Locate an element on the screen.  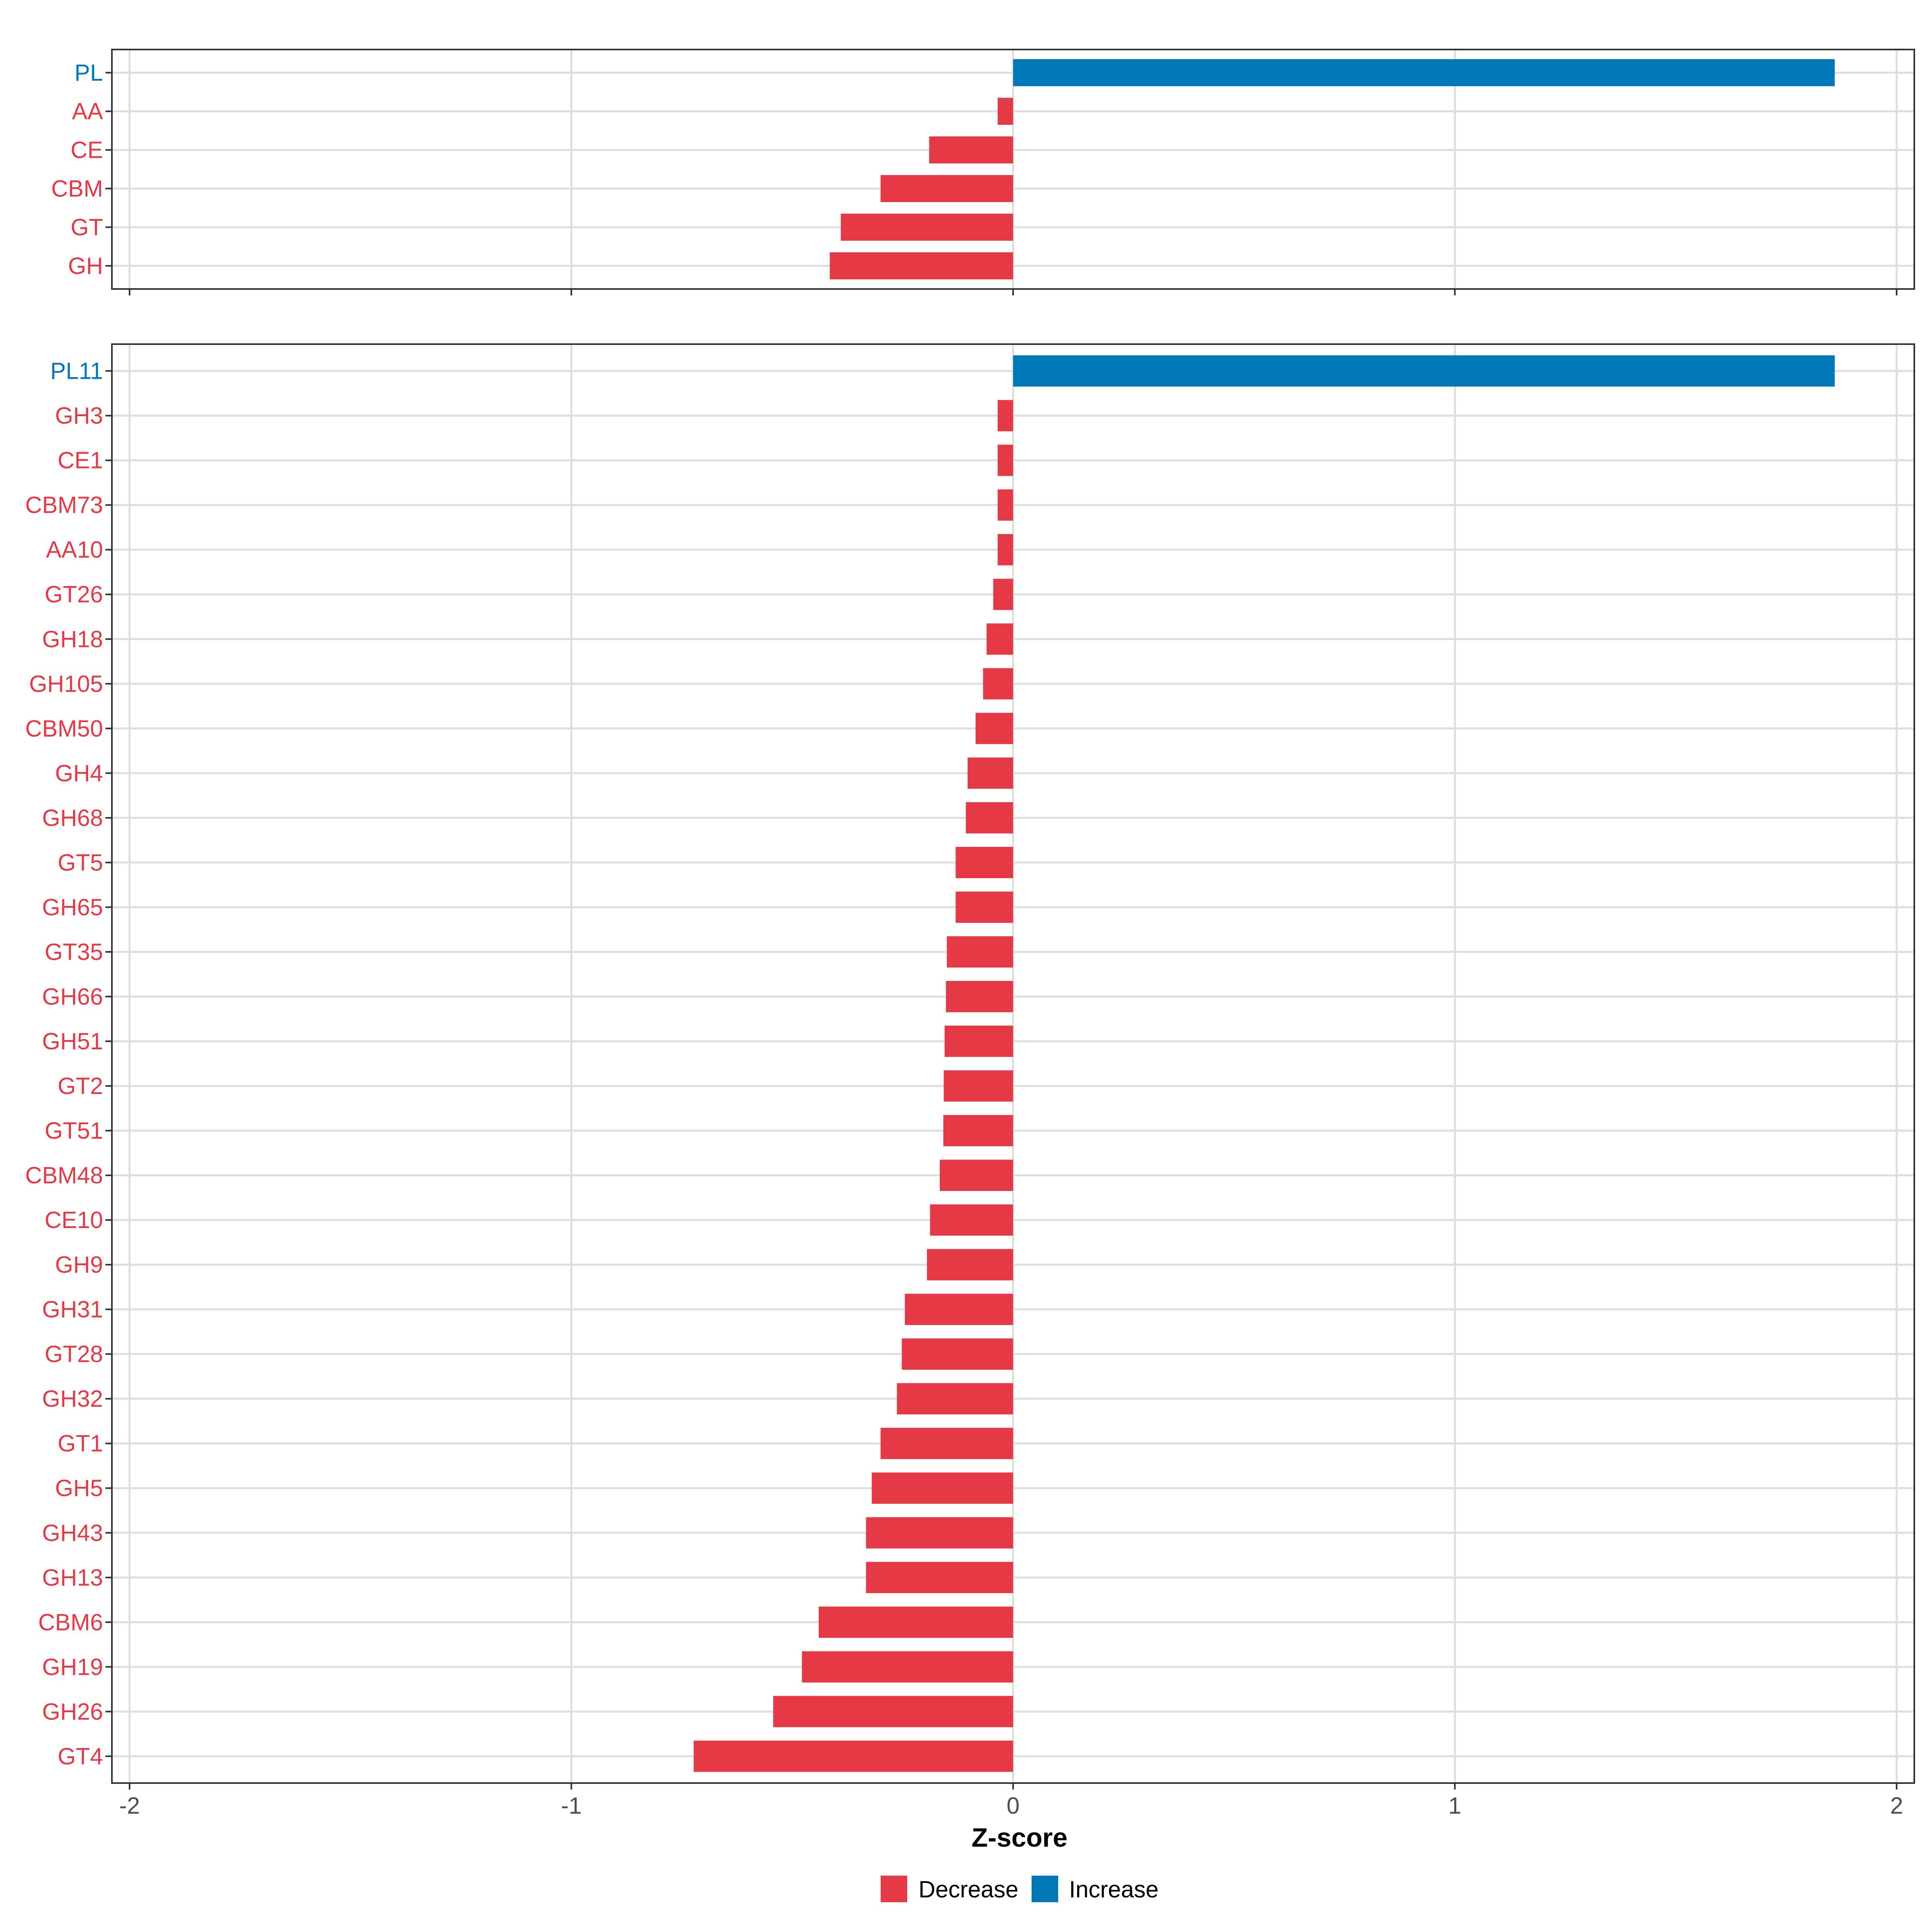
category-label-aa10: AA10 is located at coordinates (74, 550).